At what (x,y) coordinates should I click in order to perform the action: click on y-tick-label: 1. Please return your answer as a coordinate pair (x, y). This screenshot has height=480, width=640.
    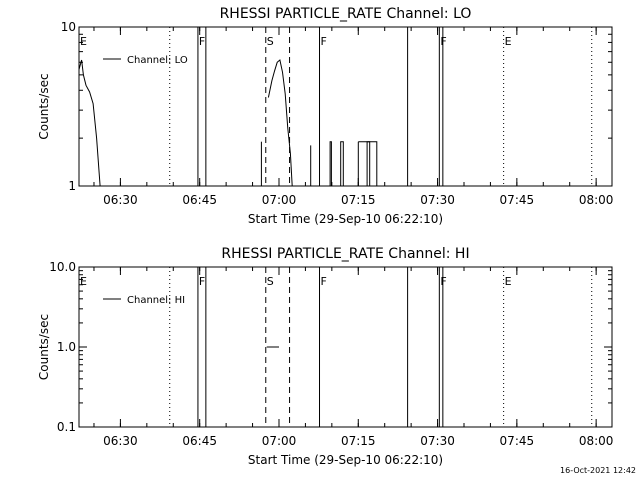
    Looking at the image, I should click on (72, 186).